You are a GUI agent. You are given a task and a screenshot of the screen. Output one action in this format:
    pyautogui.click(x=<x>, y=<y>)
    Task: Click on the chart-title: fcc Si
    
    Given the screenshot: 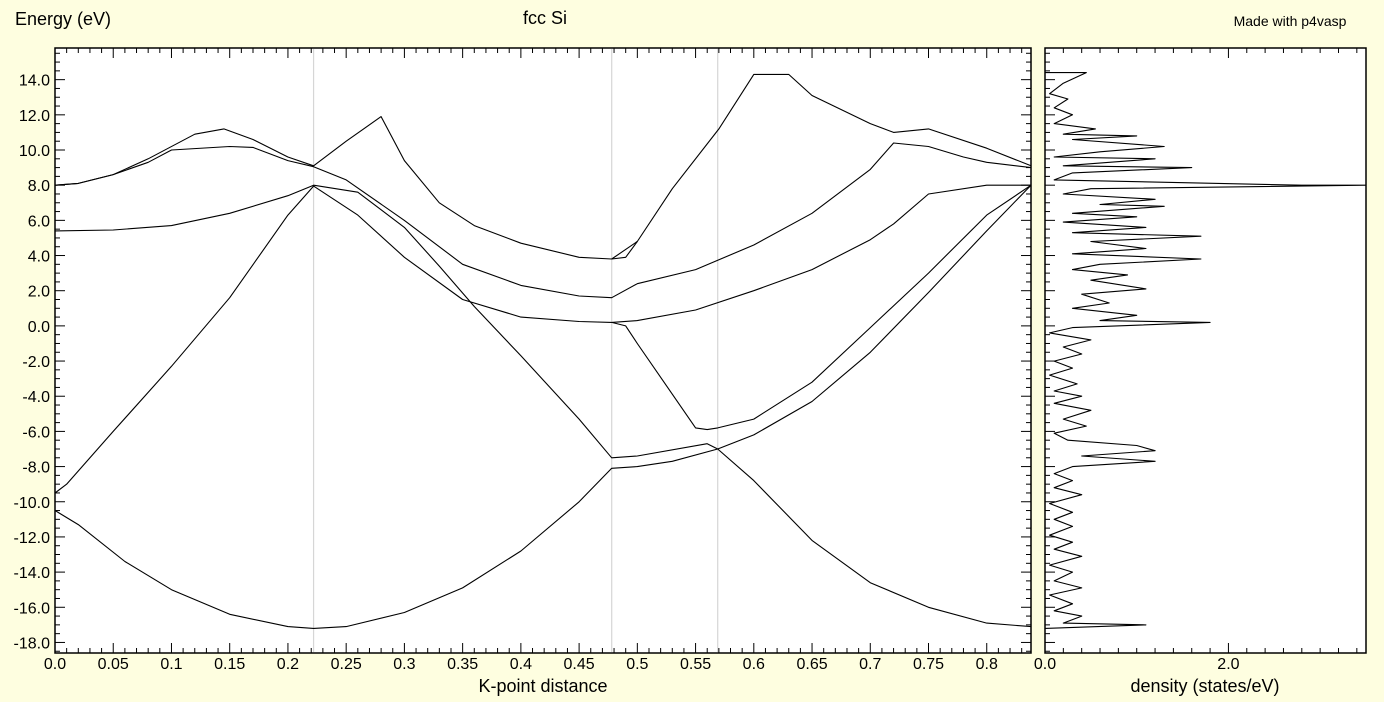 What is the action you would take?
    pyautogui.click(x=545, y=18)
    